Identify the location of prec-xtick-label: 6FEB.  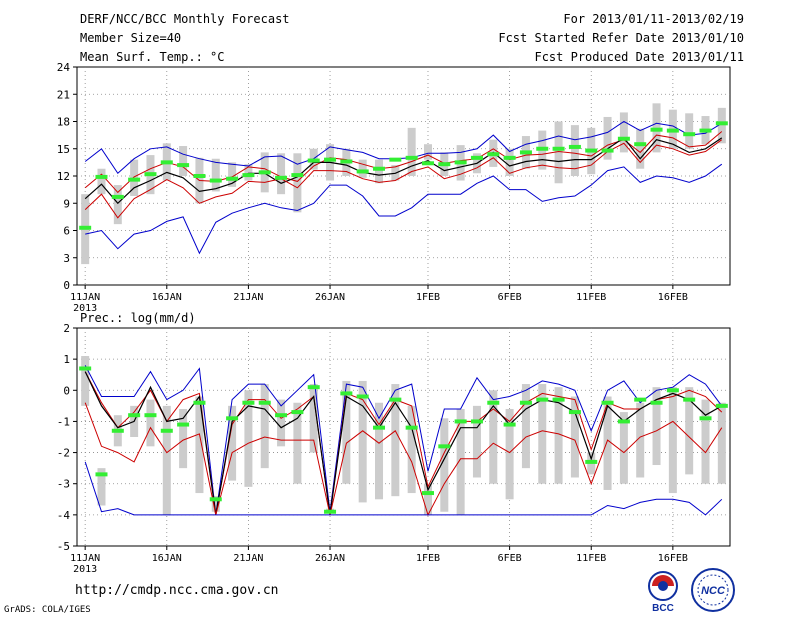
(510, 558).